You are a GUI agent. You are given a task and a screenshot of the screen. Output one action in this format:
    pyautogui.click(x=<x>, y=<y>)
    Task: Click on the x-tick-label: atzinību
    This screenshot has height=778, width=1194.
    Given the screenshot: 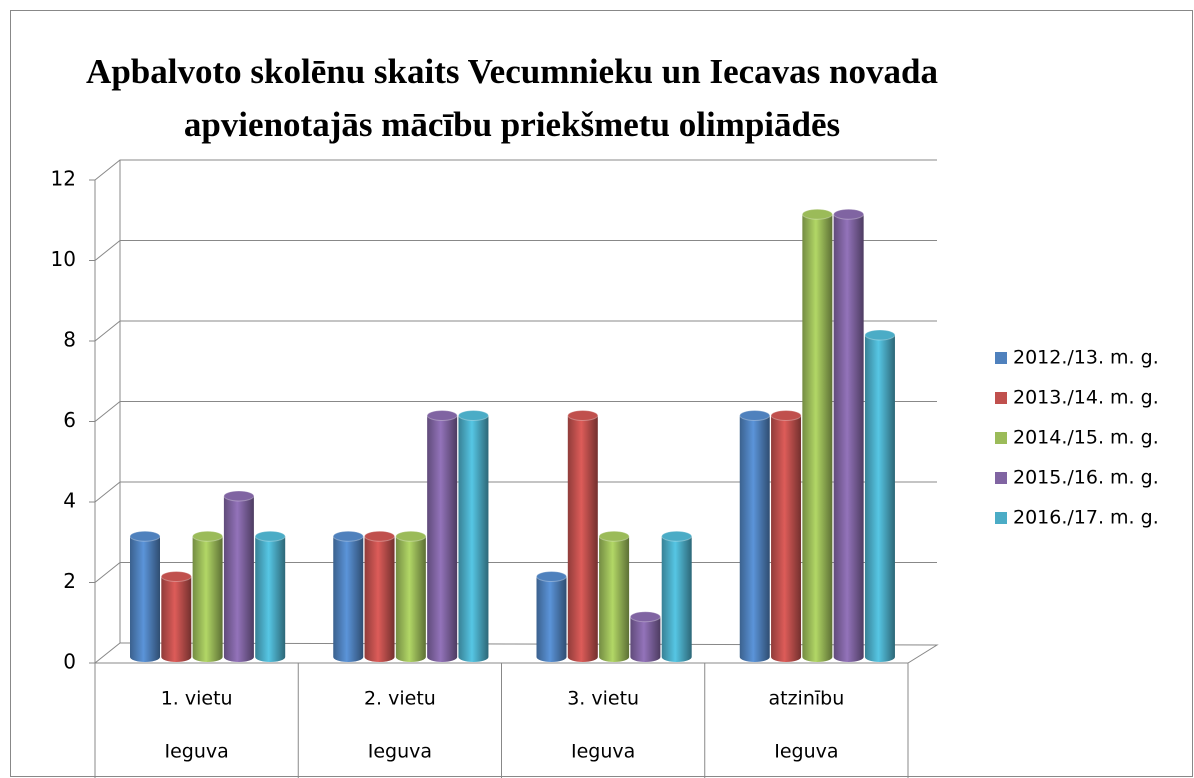 What is the action you would take?
    pyautogui.click(x=806, y=699)
    